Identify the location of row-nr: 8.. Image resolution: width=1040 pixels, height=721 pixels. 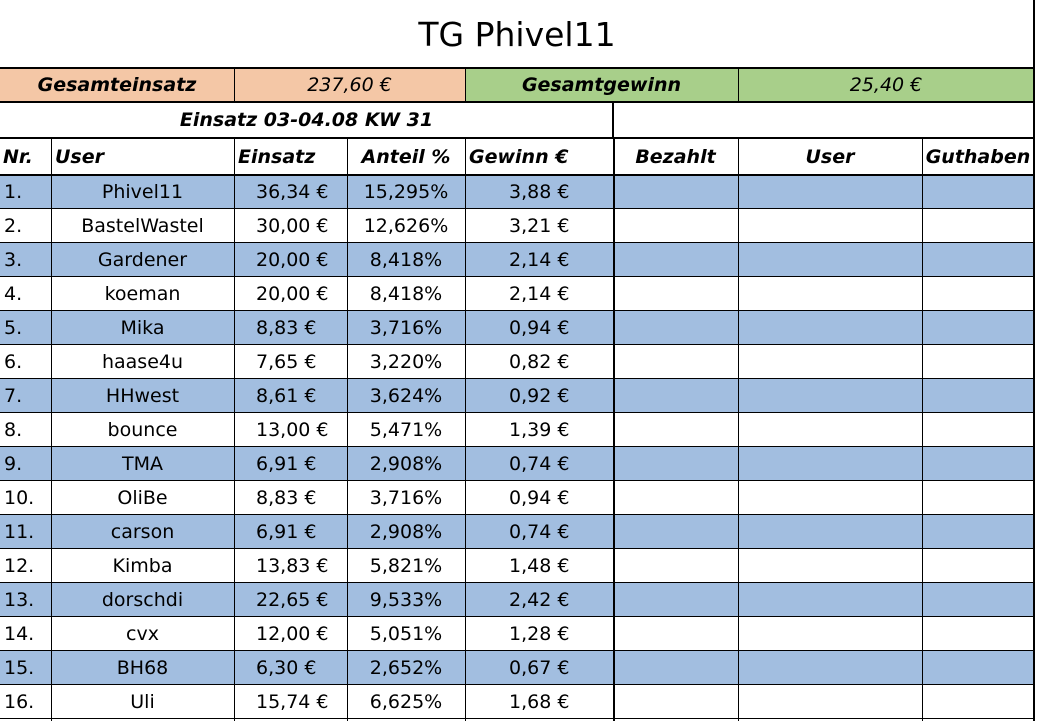
(13, 430).